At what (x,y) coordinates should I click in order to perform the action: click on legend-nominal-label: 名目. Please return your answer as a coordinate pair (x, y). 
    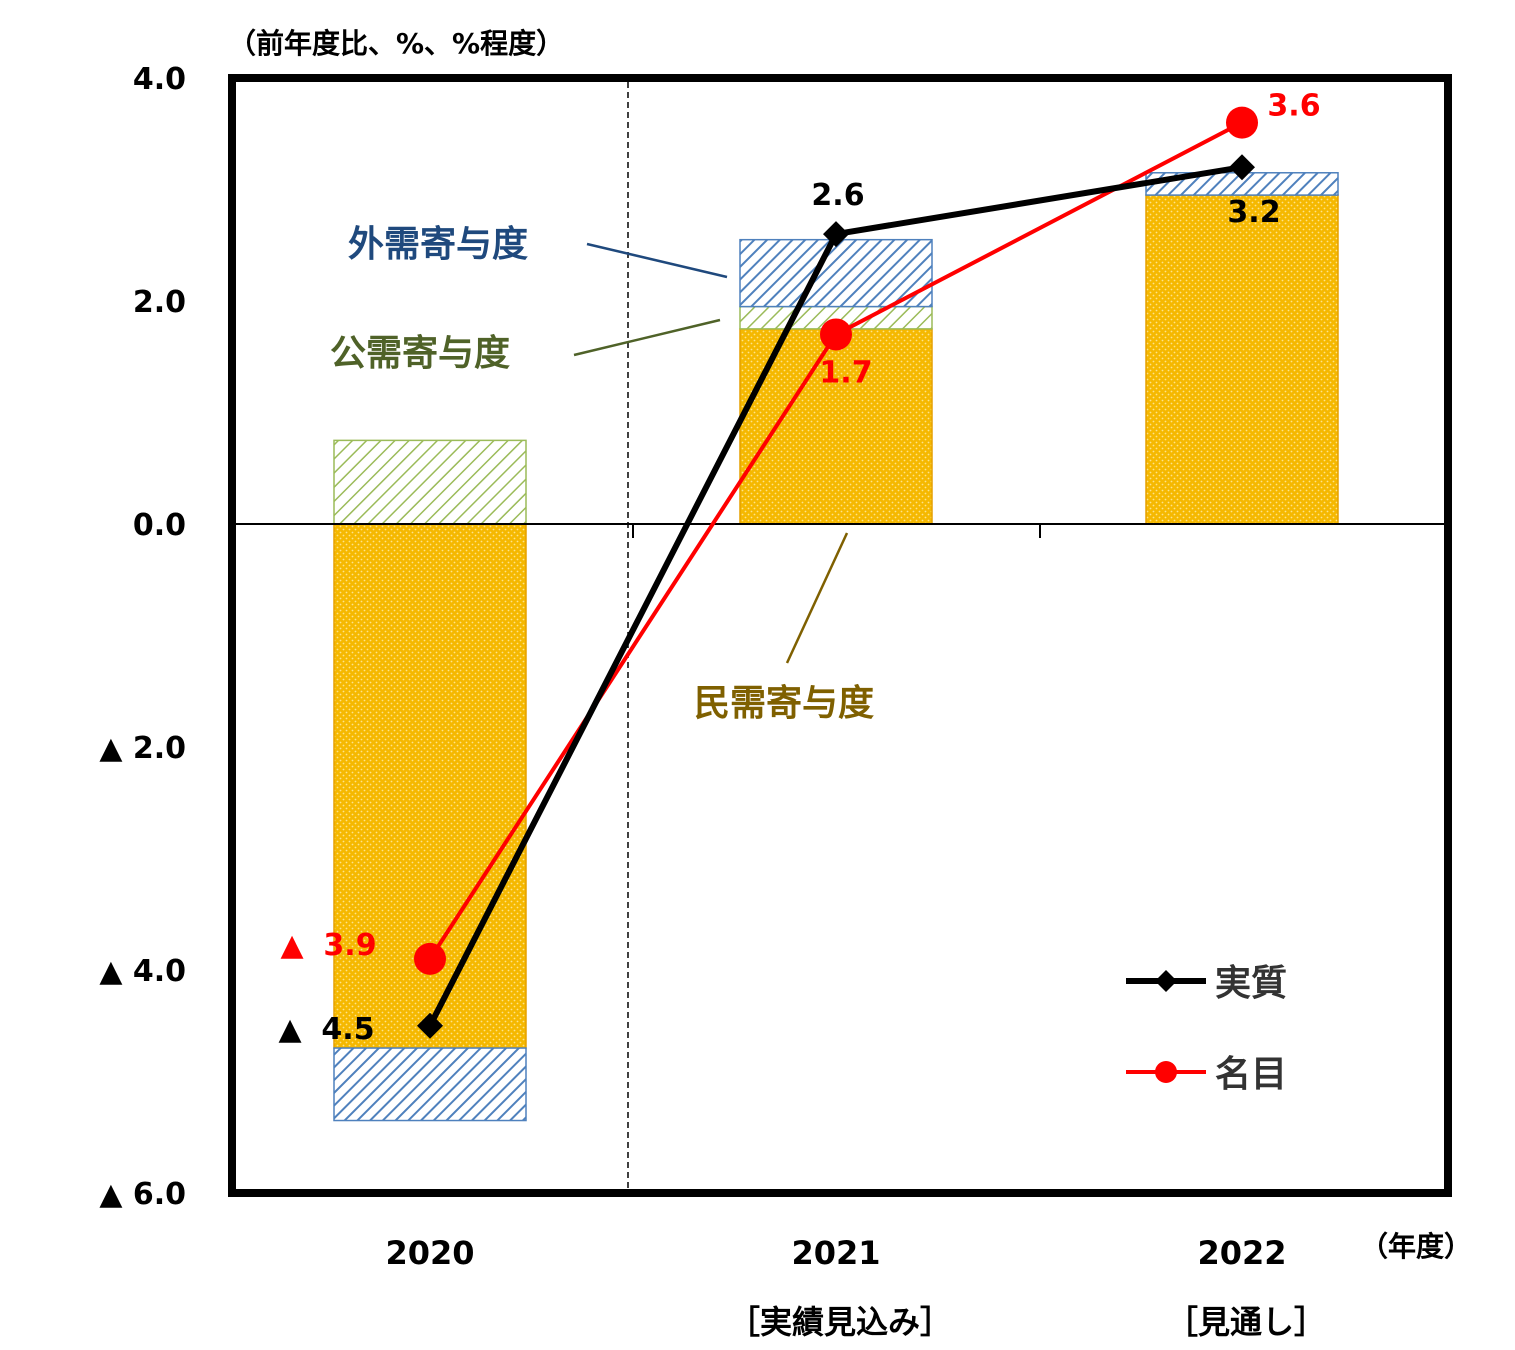
    Looking at the image, I should click on (1251, 1074).